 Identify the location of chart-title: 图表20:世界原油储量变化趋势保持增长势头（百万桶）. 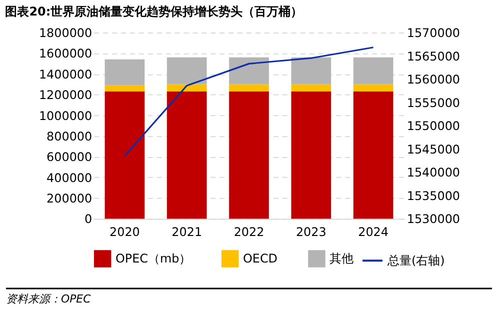
(154, 11).